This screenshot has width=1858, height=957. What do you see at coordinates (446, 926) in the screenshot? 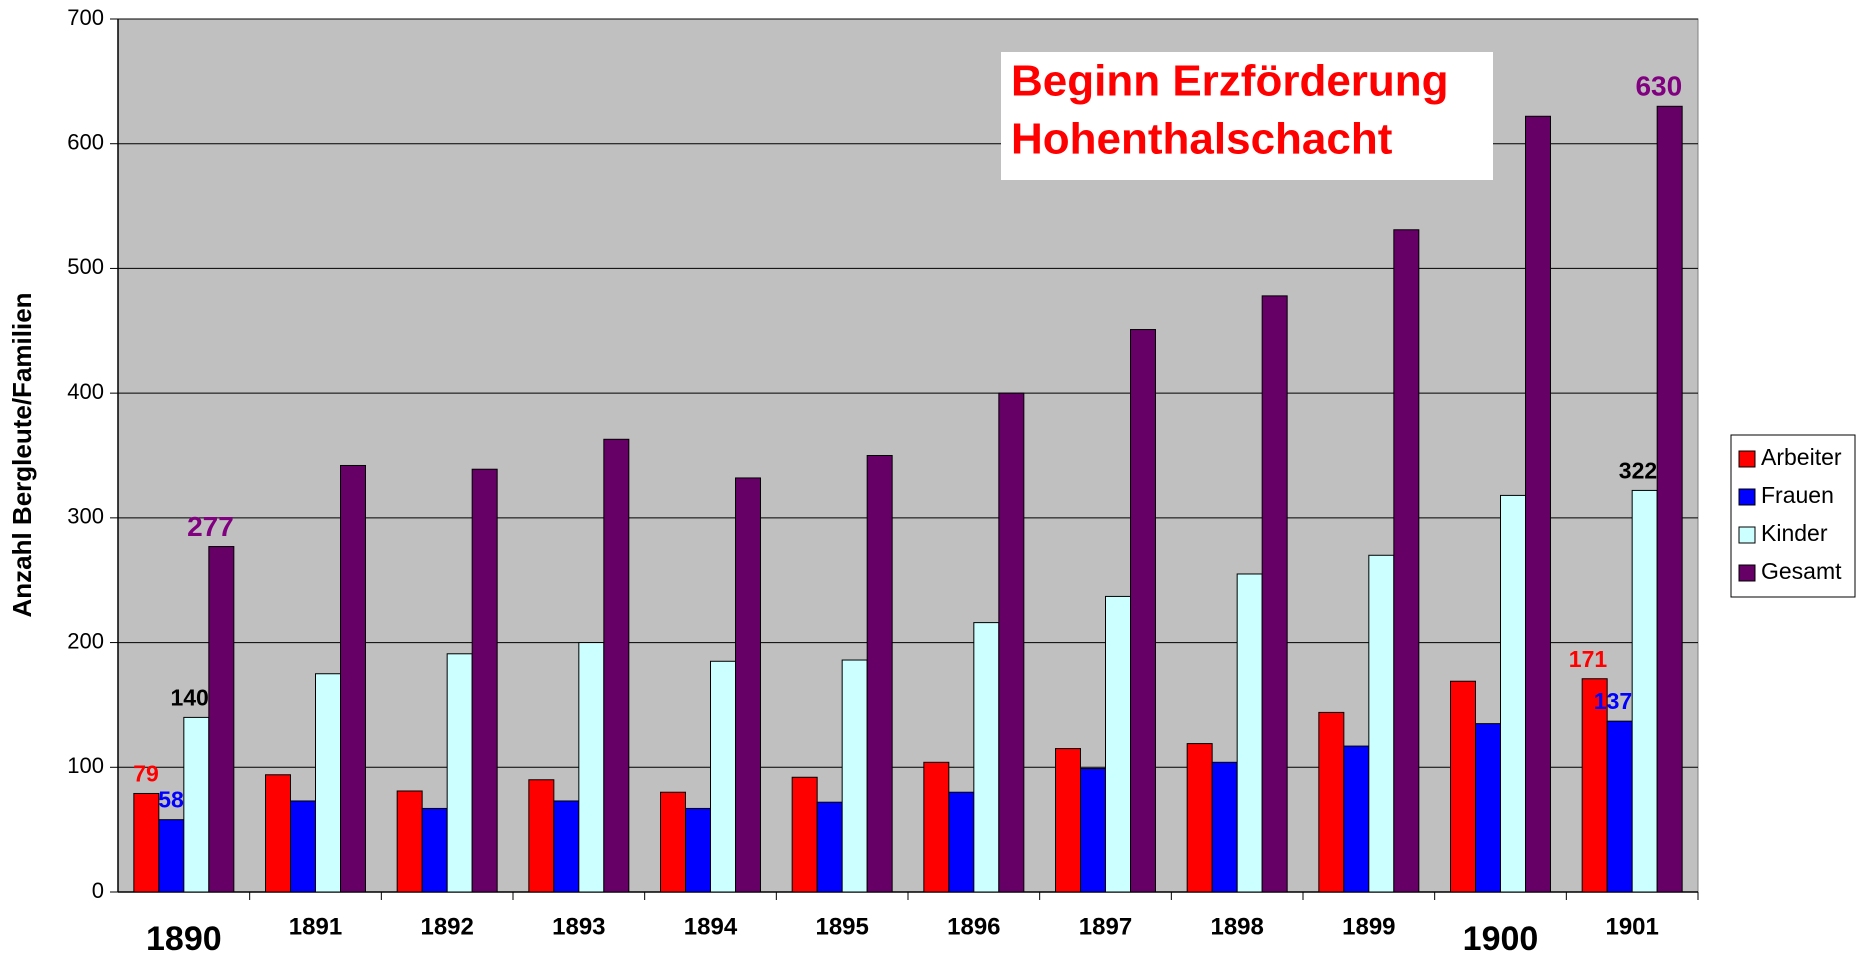
I see `x-tick-label: 1892` at bounding box center [446, 926].